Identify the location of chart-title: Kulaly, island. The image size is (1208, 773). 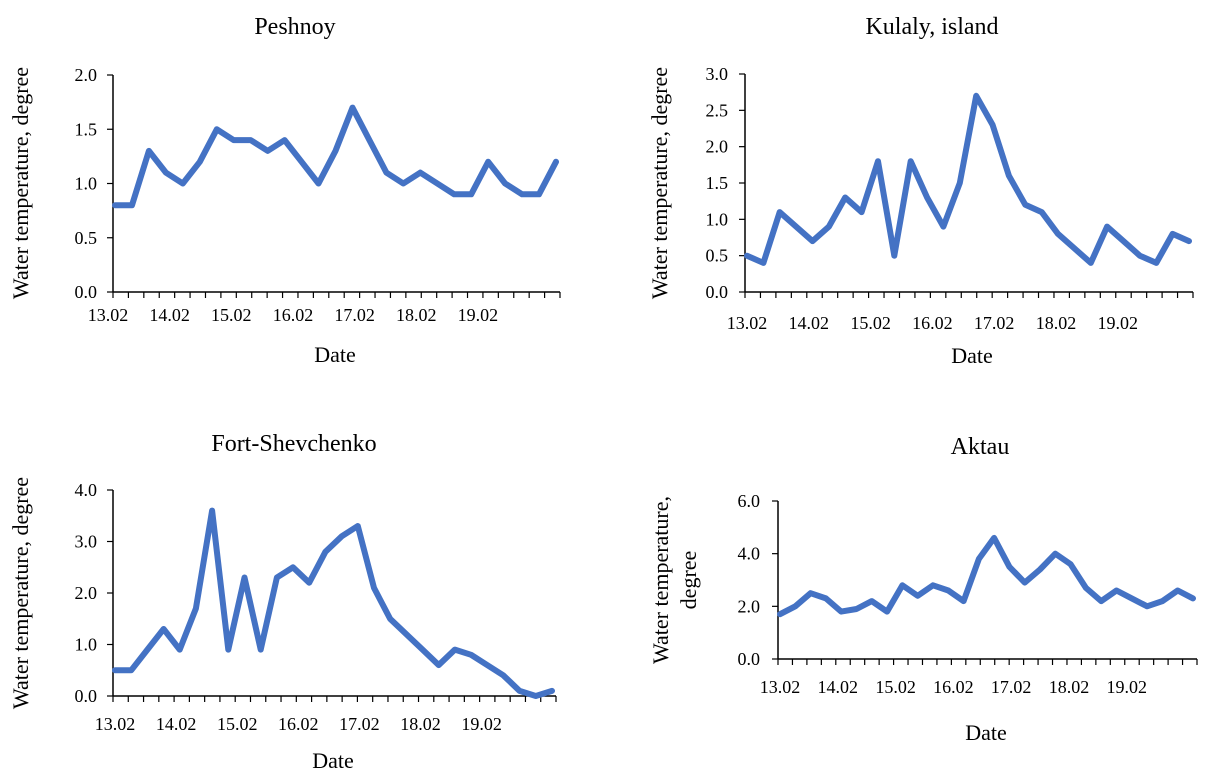
(931, 27).